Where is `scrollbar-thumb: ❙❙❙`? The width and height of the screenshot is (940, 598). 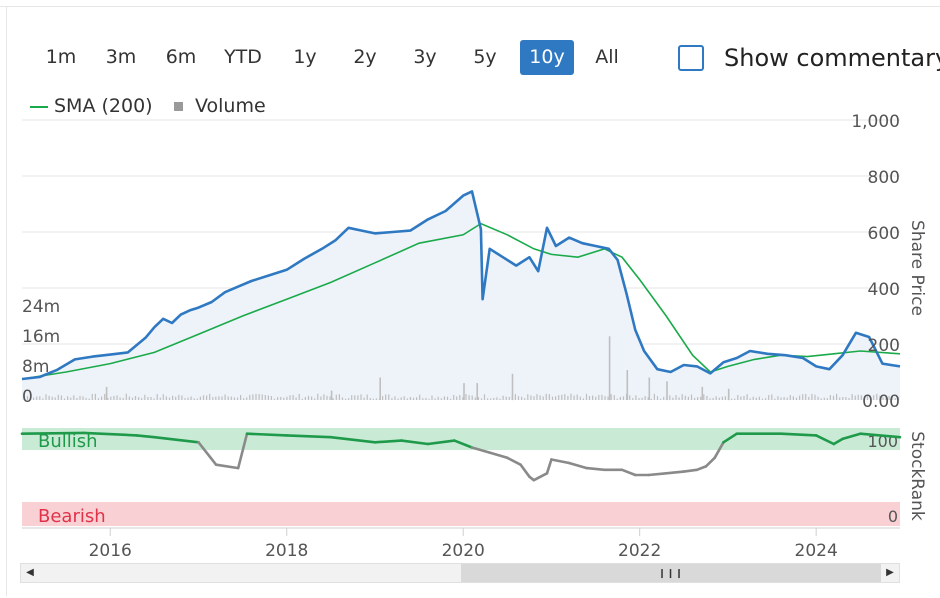 scrollbar-thumb: ❙❙❙ is located at coordinates (671, 573).